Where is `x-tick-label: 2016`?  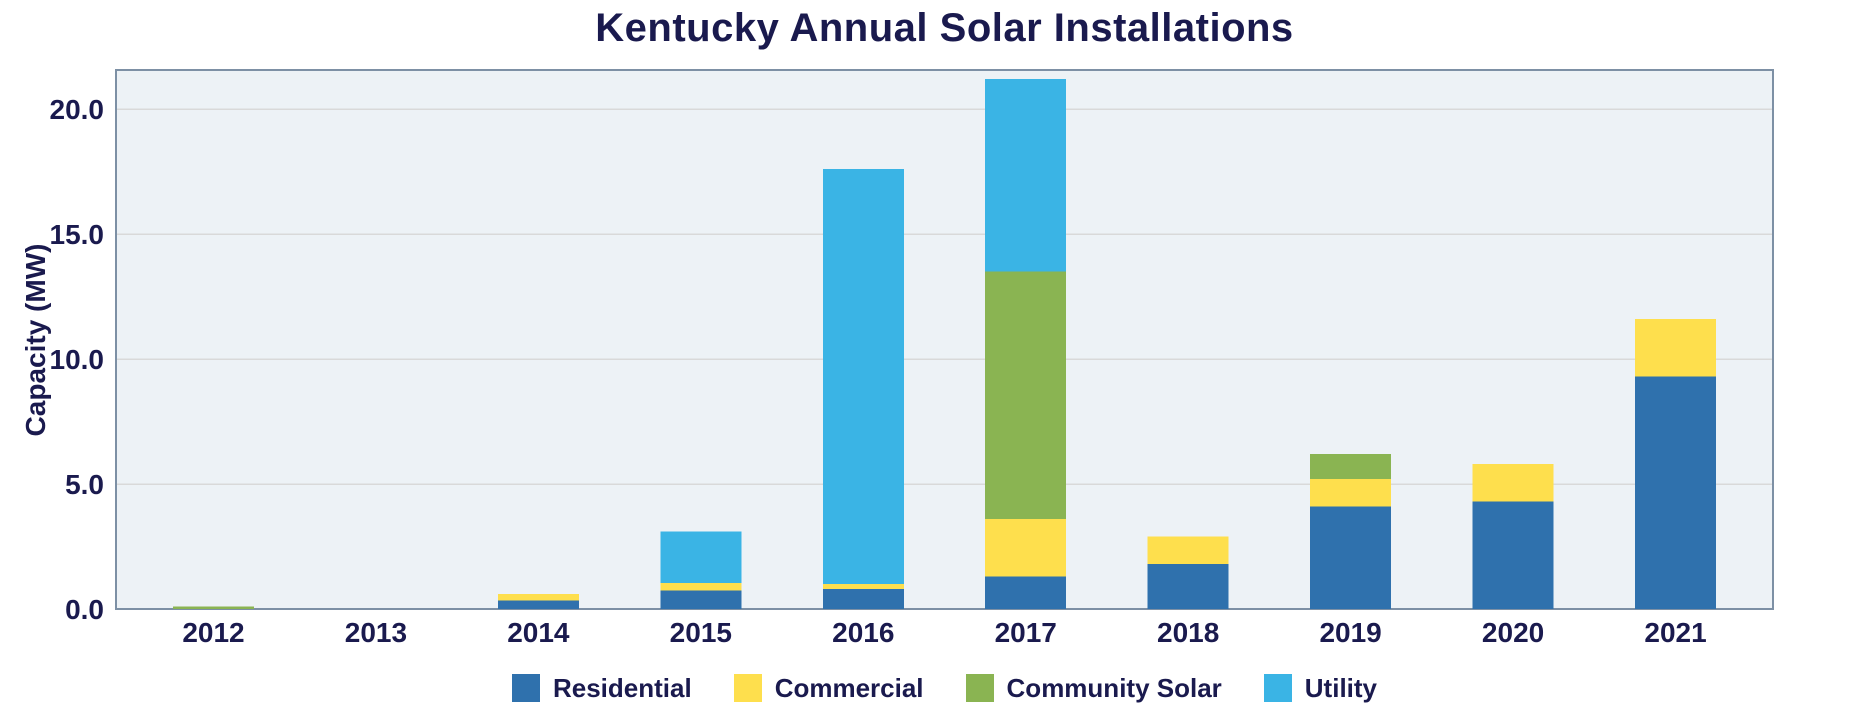
x-tick-label: 2016 is located at coordinates (863, 632).